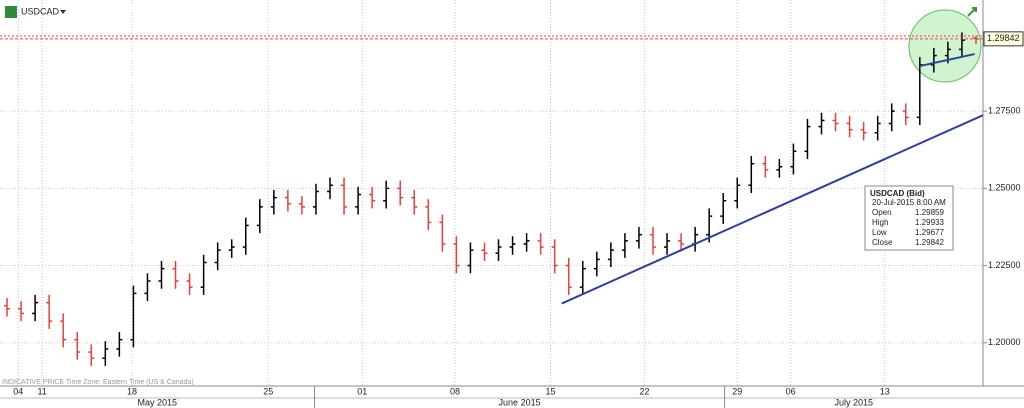 This screenshot has height=408, width=1024. Describe the element at coordinates (11, 12) in the screenshot. I see `chart-icon` at that location.